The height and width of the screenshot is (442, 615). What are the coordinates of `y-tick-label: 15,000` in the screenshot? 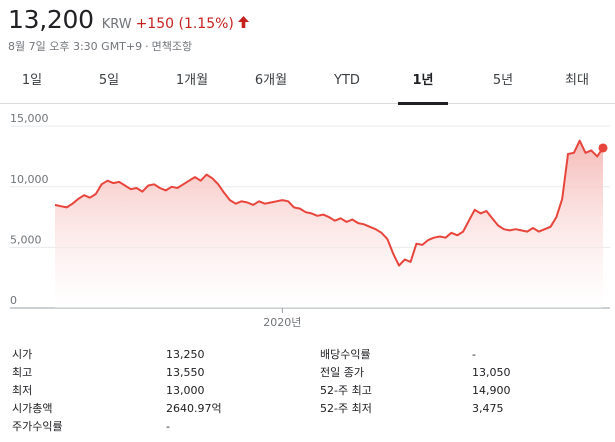 It's located at (29, 118).